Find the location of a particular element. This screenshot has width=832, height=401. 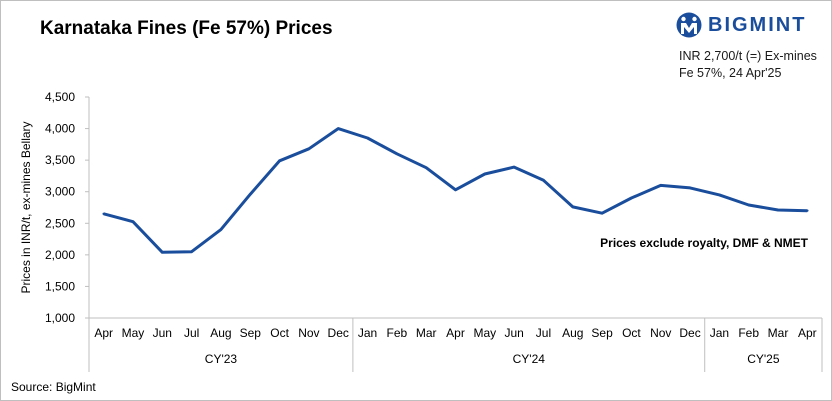

brand-logo: BIGMINT is located at coordinates (741, 25).